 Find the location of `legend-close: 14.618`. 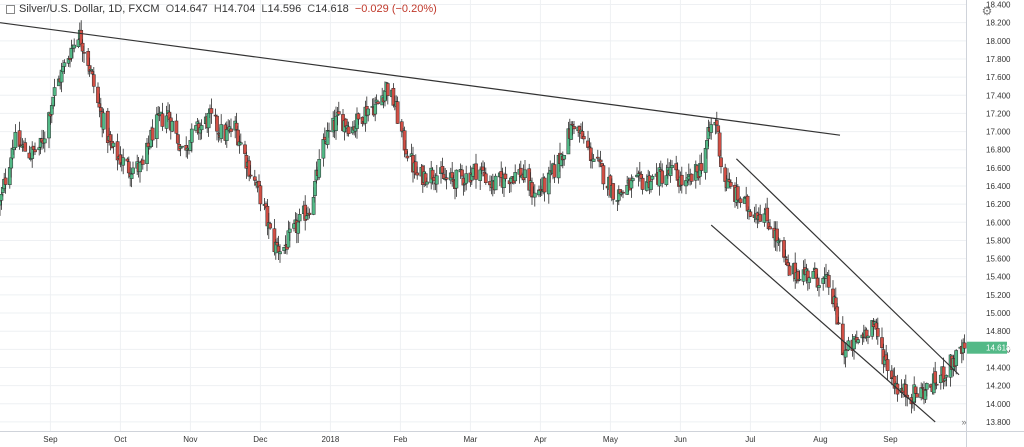

legend-close: 14.618 is located at coordinates (332, 9).